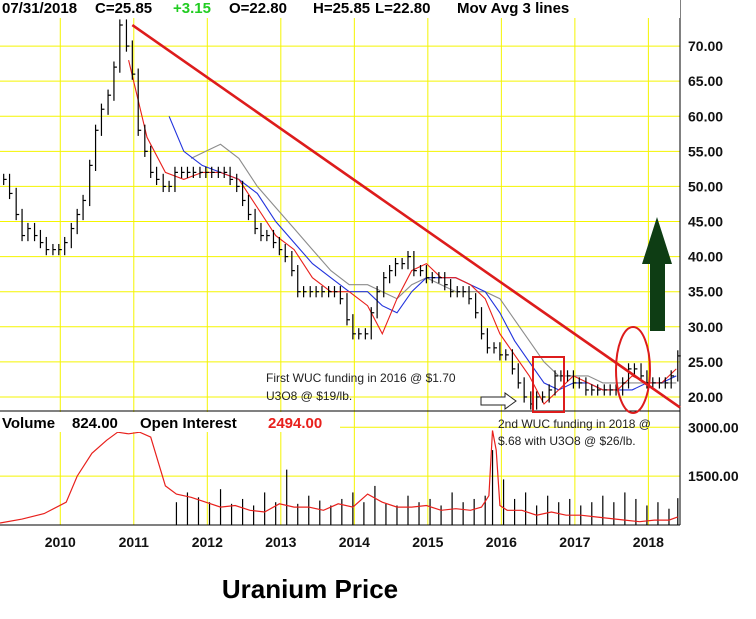 The image size is (756, 619). Describe the element at coordinates (310, 589) in the screenshot. I see `chart-caption: Uranium Price` at that location.